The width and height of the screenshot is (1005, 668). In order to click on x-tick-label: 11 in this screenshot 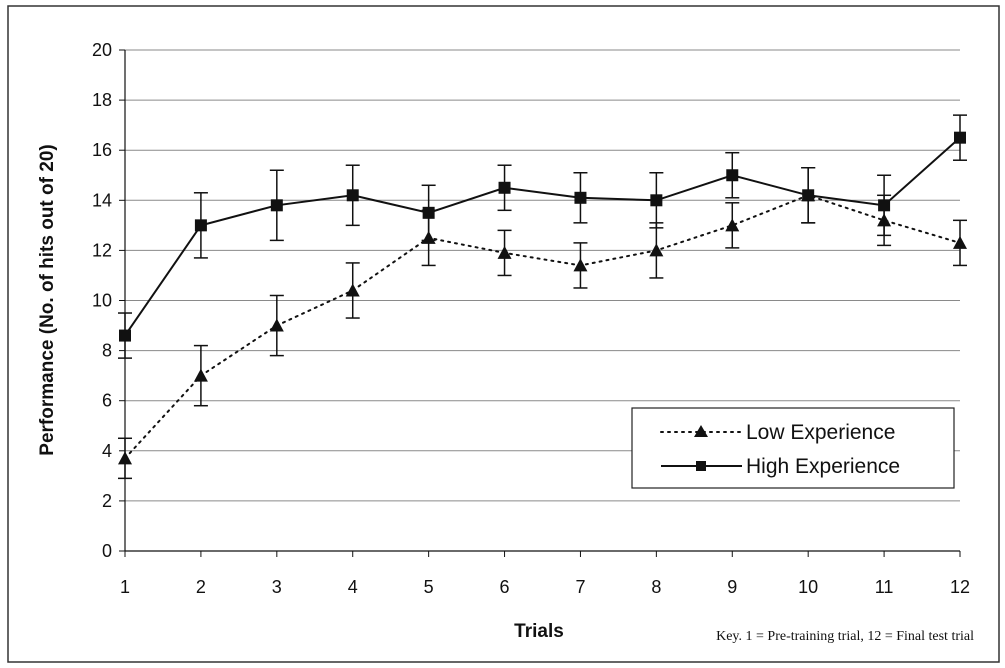, I will do `click(884, 587)`.